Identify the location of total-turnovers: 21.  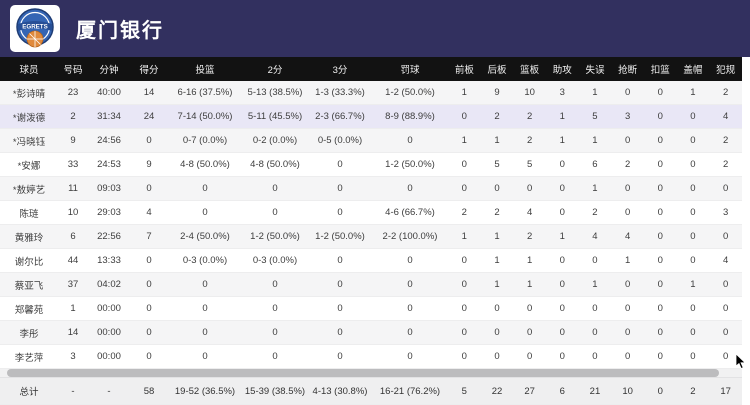
(595, 391).